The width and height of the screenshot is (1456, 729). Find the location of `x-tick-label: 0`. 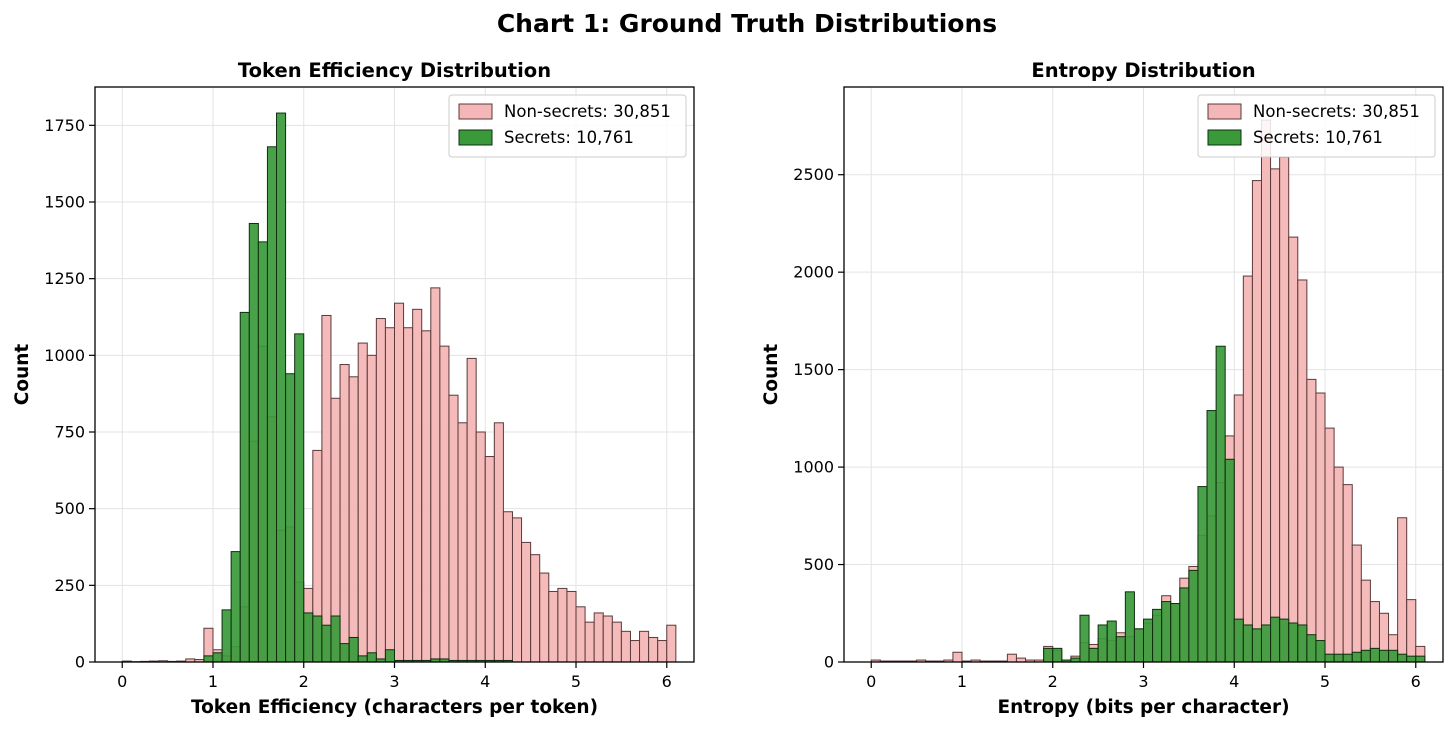

x-tick-label: 0 is located at coordinates (871, 681).